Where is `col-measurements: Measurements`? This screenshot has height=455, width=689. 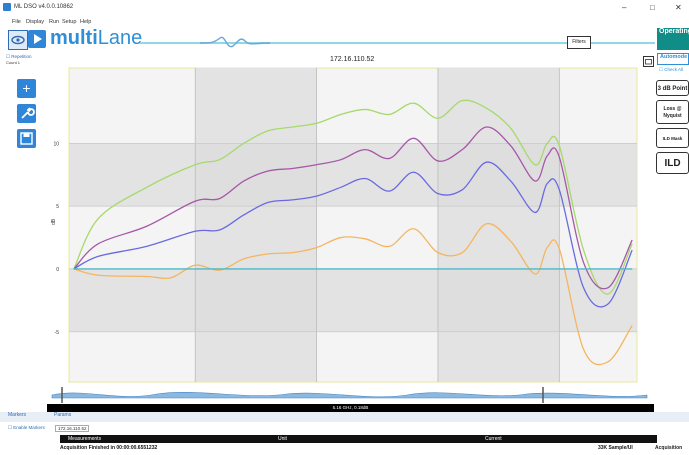 col-measurements: Measurements is located at coordinates (85, 439).